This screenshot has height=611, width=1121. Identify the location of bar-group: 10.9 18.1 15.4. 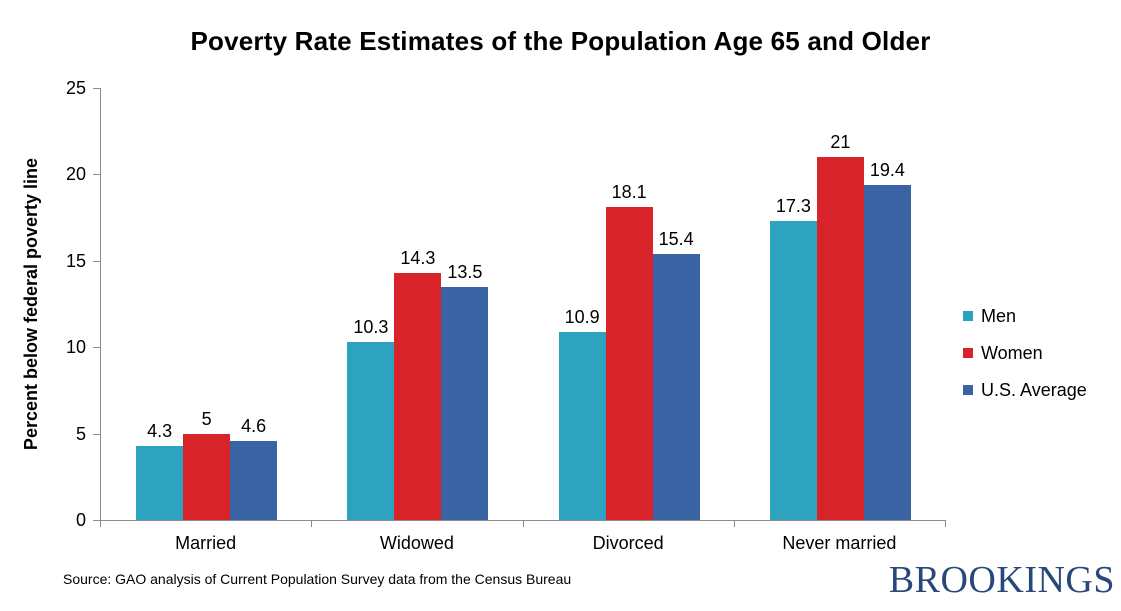
(629, 304).